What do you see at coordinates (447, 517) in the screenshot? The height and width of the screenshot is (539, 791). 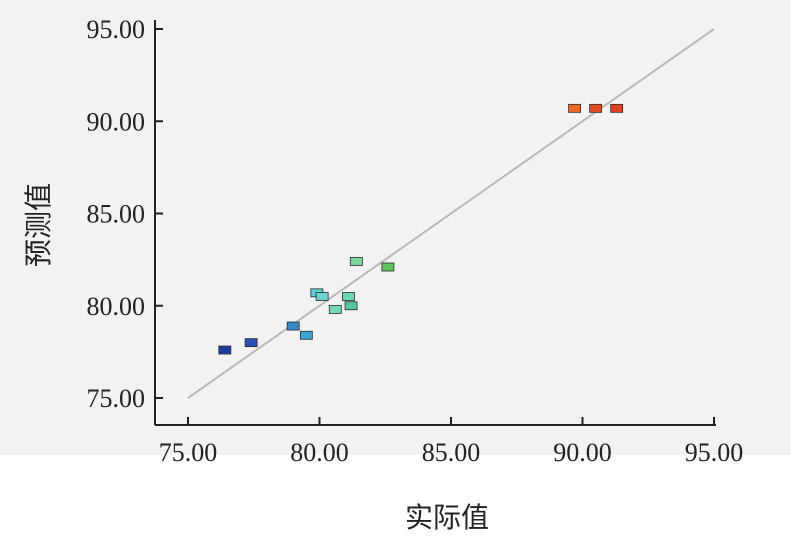 I see `x-axis-title: 实际值` at bounding box center [447, 517].